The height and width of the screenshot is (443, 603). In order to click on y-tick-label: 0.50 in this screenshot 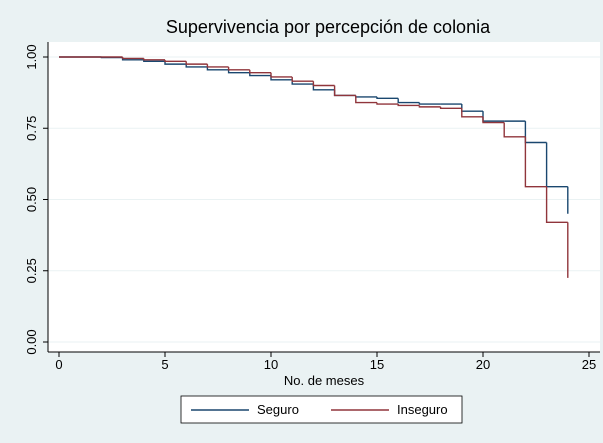, I will do `click(31, 199)`.